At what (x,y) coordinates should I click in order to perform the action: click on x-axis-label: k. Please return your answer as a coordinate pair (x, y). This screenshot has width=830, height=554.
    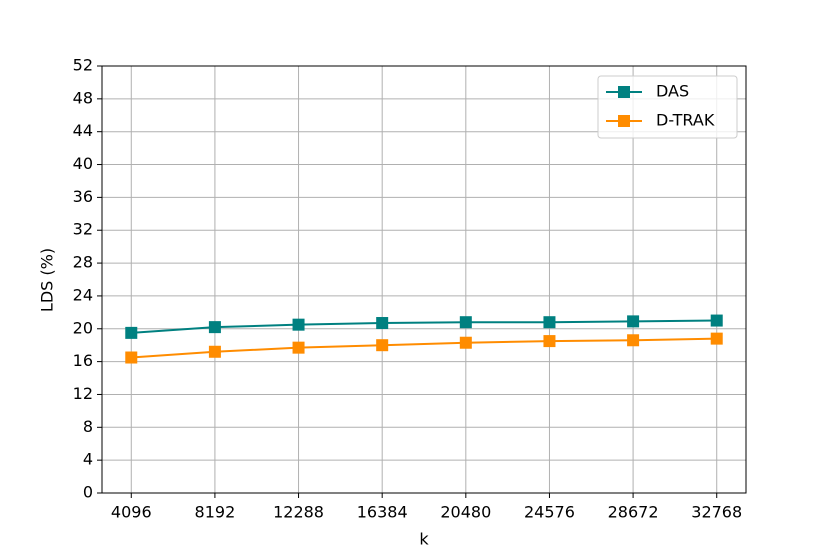
    Looking at the image, I should click on (424, 539).